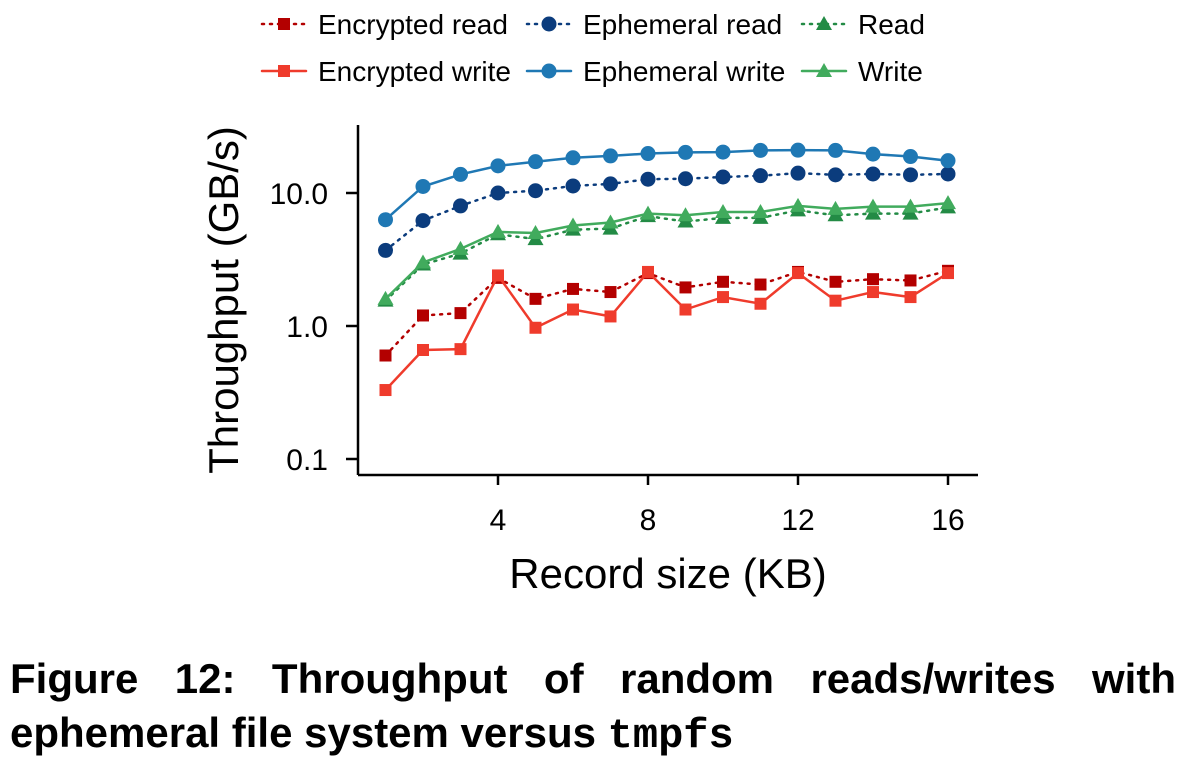 Image resolution: width=1186 pixels, height=769 pixels. I want to click on legend-item-ephemeral-read: Ephemeral read, so click(653, 24).